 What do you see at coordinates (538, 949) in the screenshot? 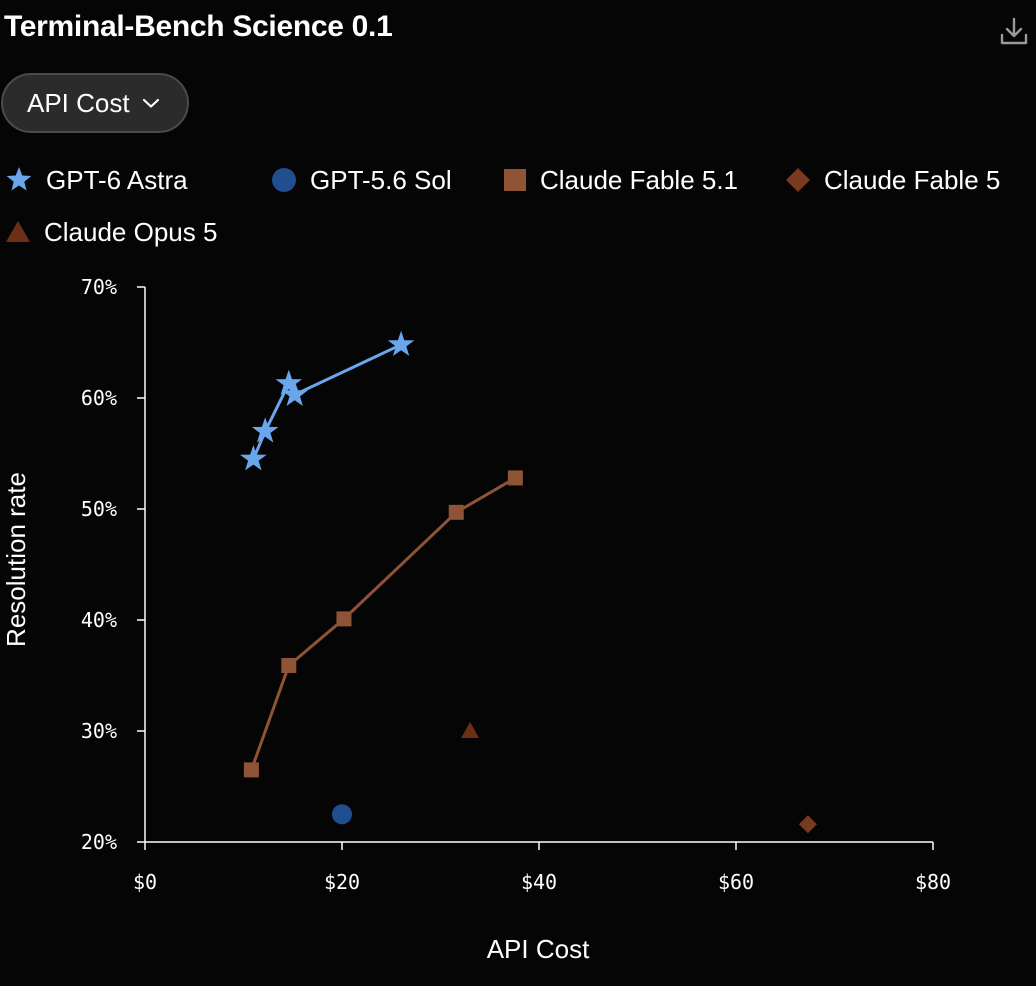
I see `x-axis-title: API Cost` at bounding box center [538, 949].